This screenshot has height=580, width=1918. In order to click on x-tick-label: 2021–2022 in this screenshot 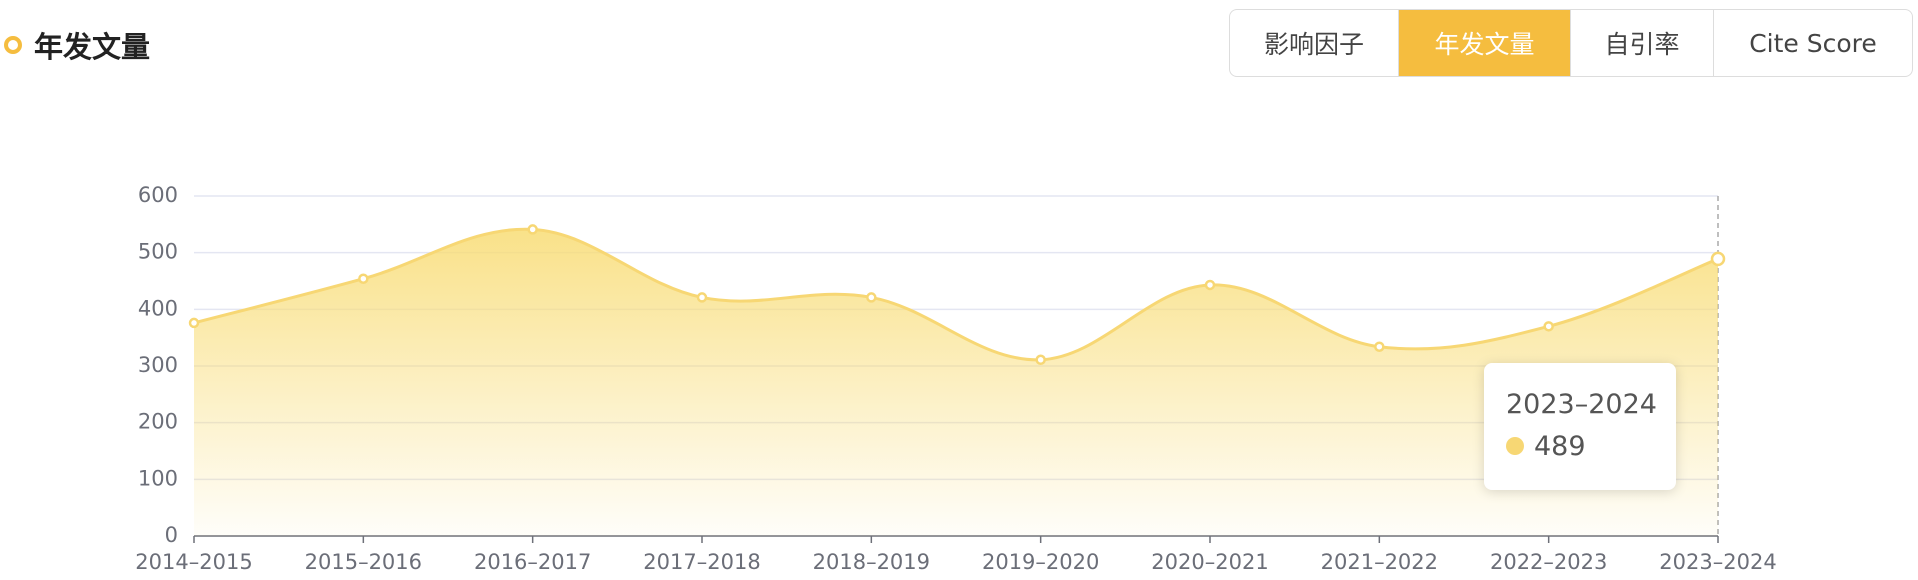, I will do `click(1379, 562)`.